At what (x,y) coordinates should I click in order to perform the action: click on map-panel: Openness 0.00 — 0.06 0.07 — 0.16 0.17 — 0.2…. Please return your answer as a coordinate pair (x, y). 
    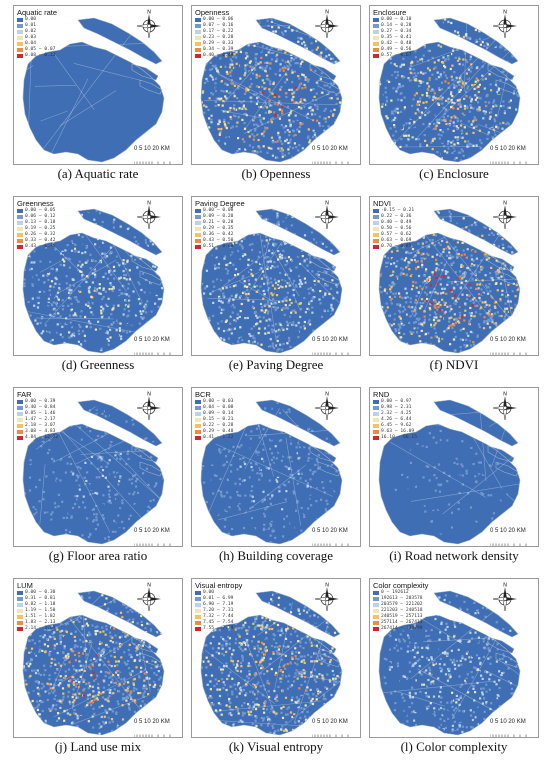
    Looking at the image, I should click on (276, 96).